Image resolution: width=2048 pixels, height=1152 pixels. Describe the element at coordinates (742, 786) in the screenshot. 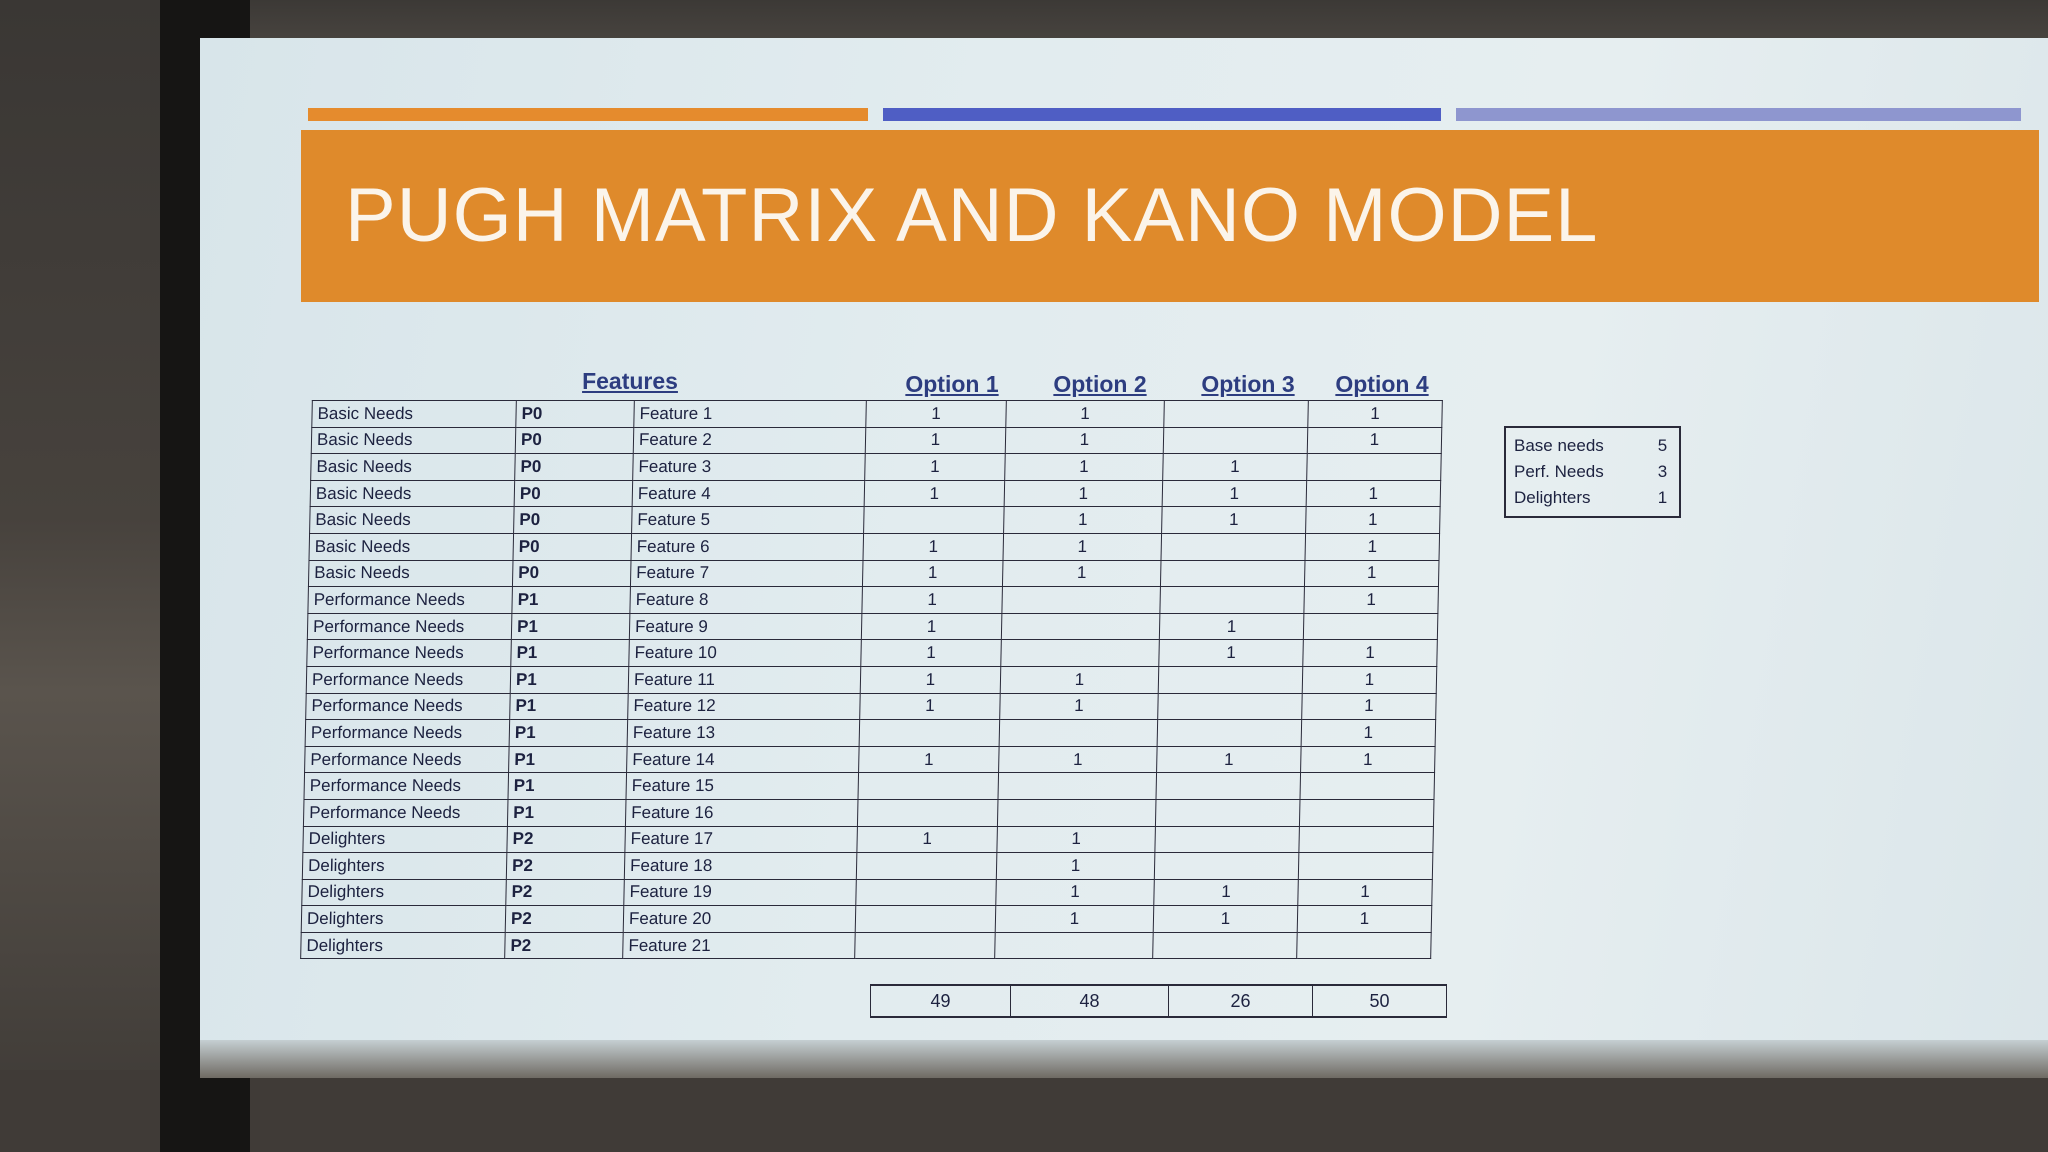

I see `feature-cell: Feature 15` at that location.